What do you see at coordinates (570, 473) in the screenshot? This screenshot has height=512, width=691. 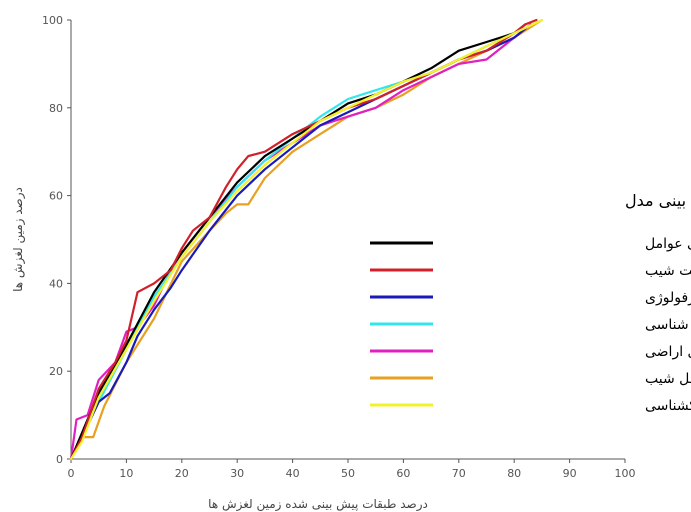 I see `x-tick-label: 90` at bounding box center [570, 473].